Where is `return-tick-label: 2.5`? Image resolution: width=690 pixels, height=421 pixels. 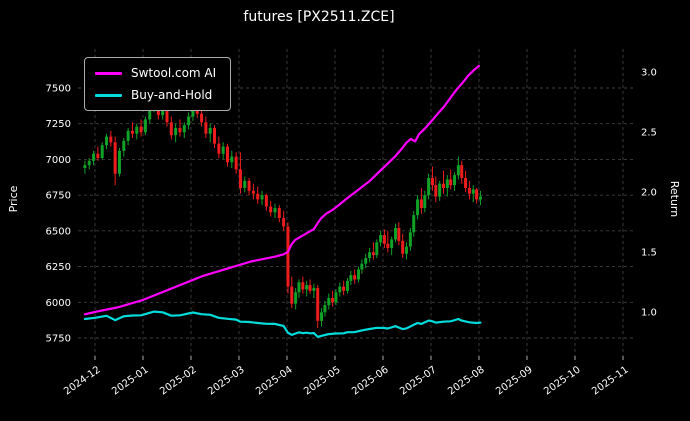
return-tick-label: 2.5 is located at coordinates (649, 132).